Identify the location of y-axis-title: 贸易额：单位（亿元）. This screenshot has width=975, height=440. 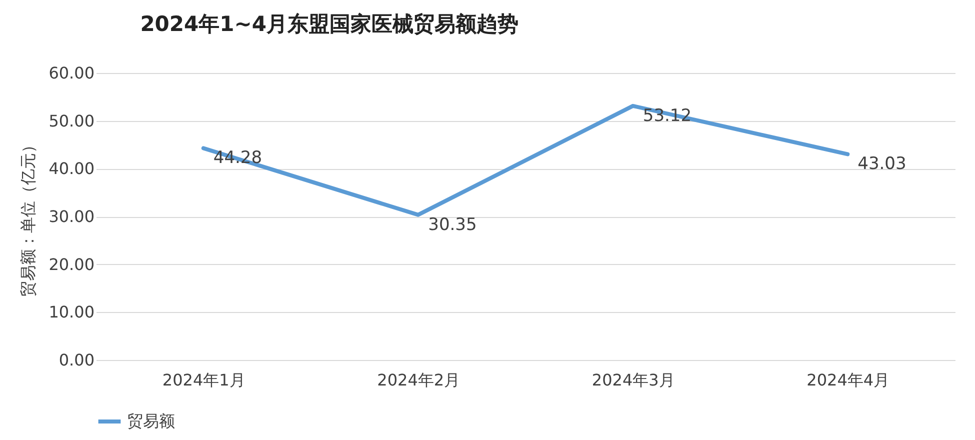
(28, 217).